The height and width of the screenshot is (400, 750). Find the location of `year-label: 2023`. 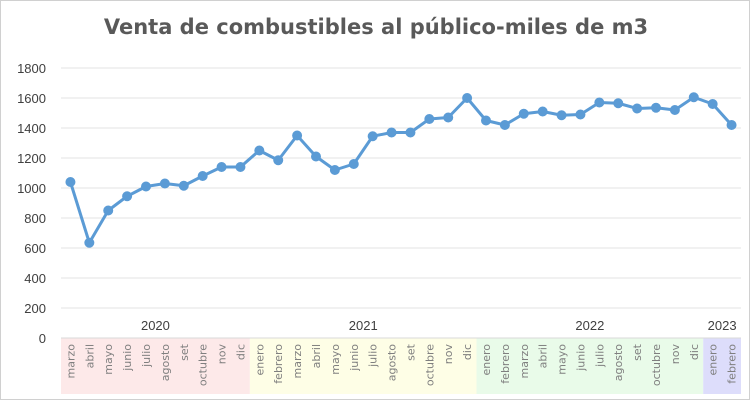

year-label: 2023 is located at coordinates (722, 325).